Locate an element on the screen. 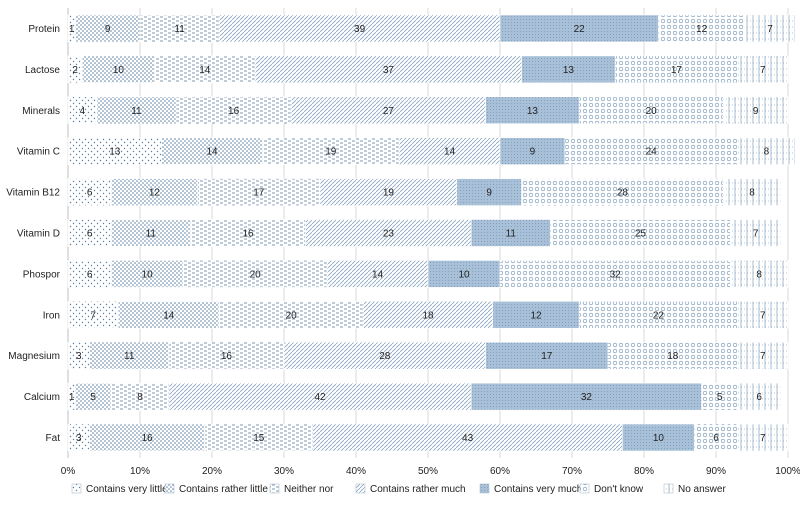 This screenshot has width=800, height=507. x-tick-label: 60% is located at coordinates (500, 471).